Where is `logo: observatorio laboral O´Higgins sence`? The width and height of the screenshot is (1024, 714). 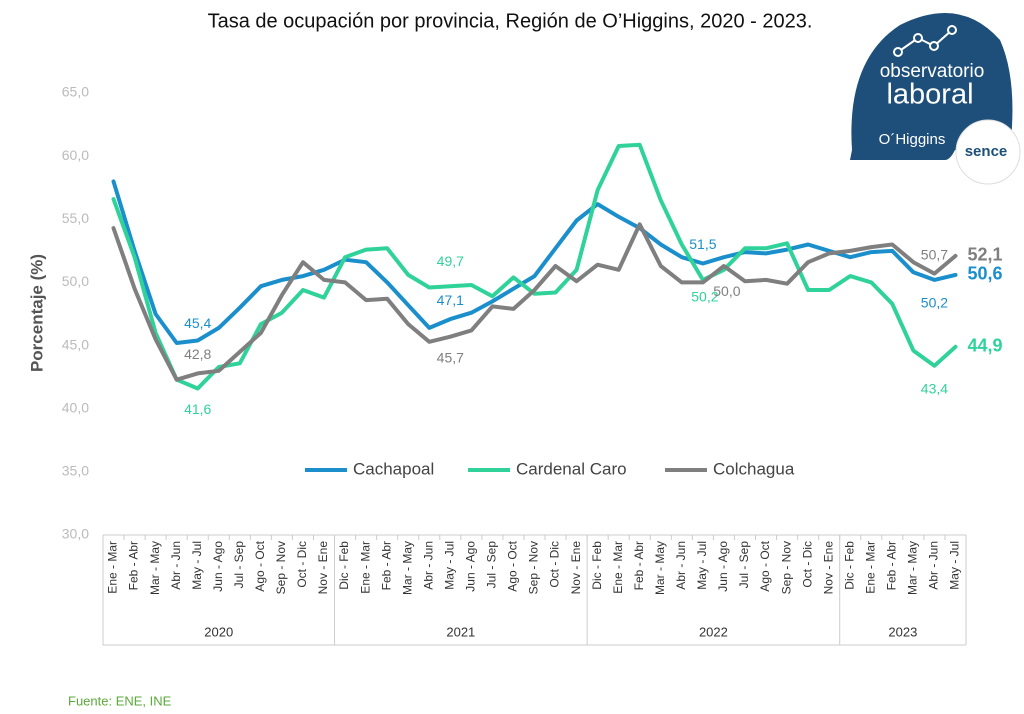 logo: observatorio laboral O´Higgins sence is located at coordinates (935, 99).